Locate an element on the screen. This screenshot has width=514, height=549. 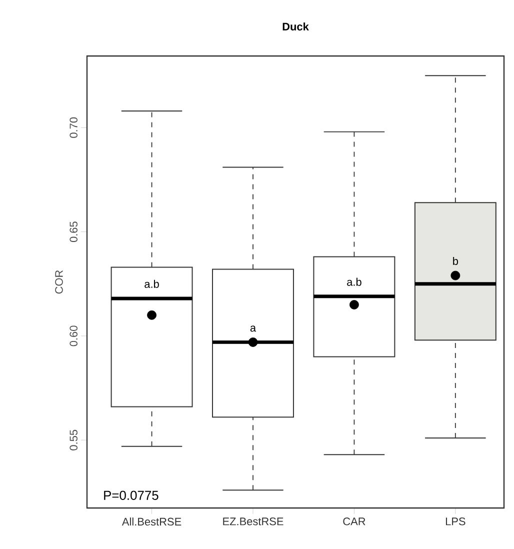
chart-title: Duck is located at coordinates (295, 26).